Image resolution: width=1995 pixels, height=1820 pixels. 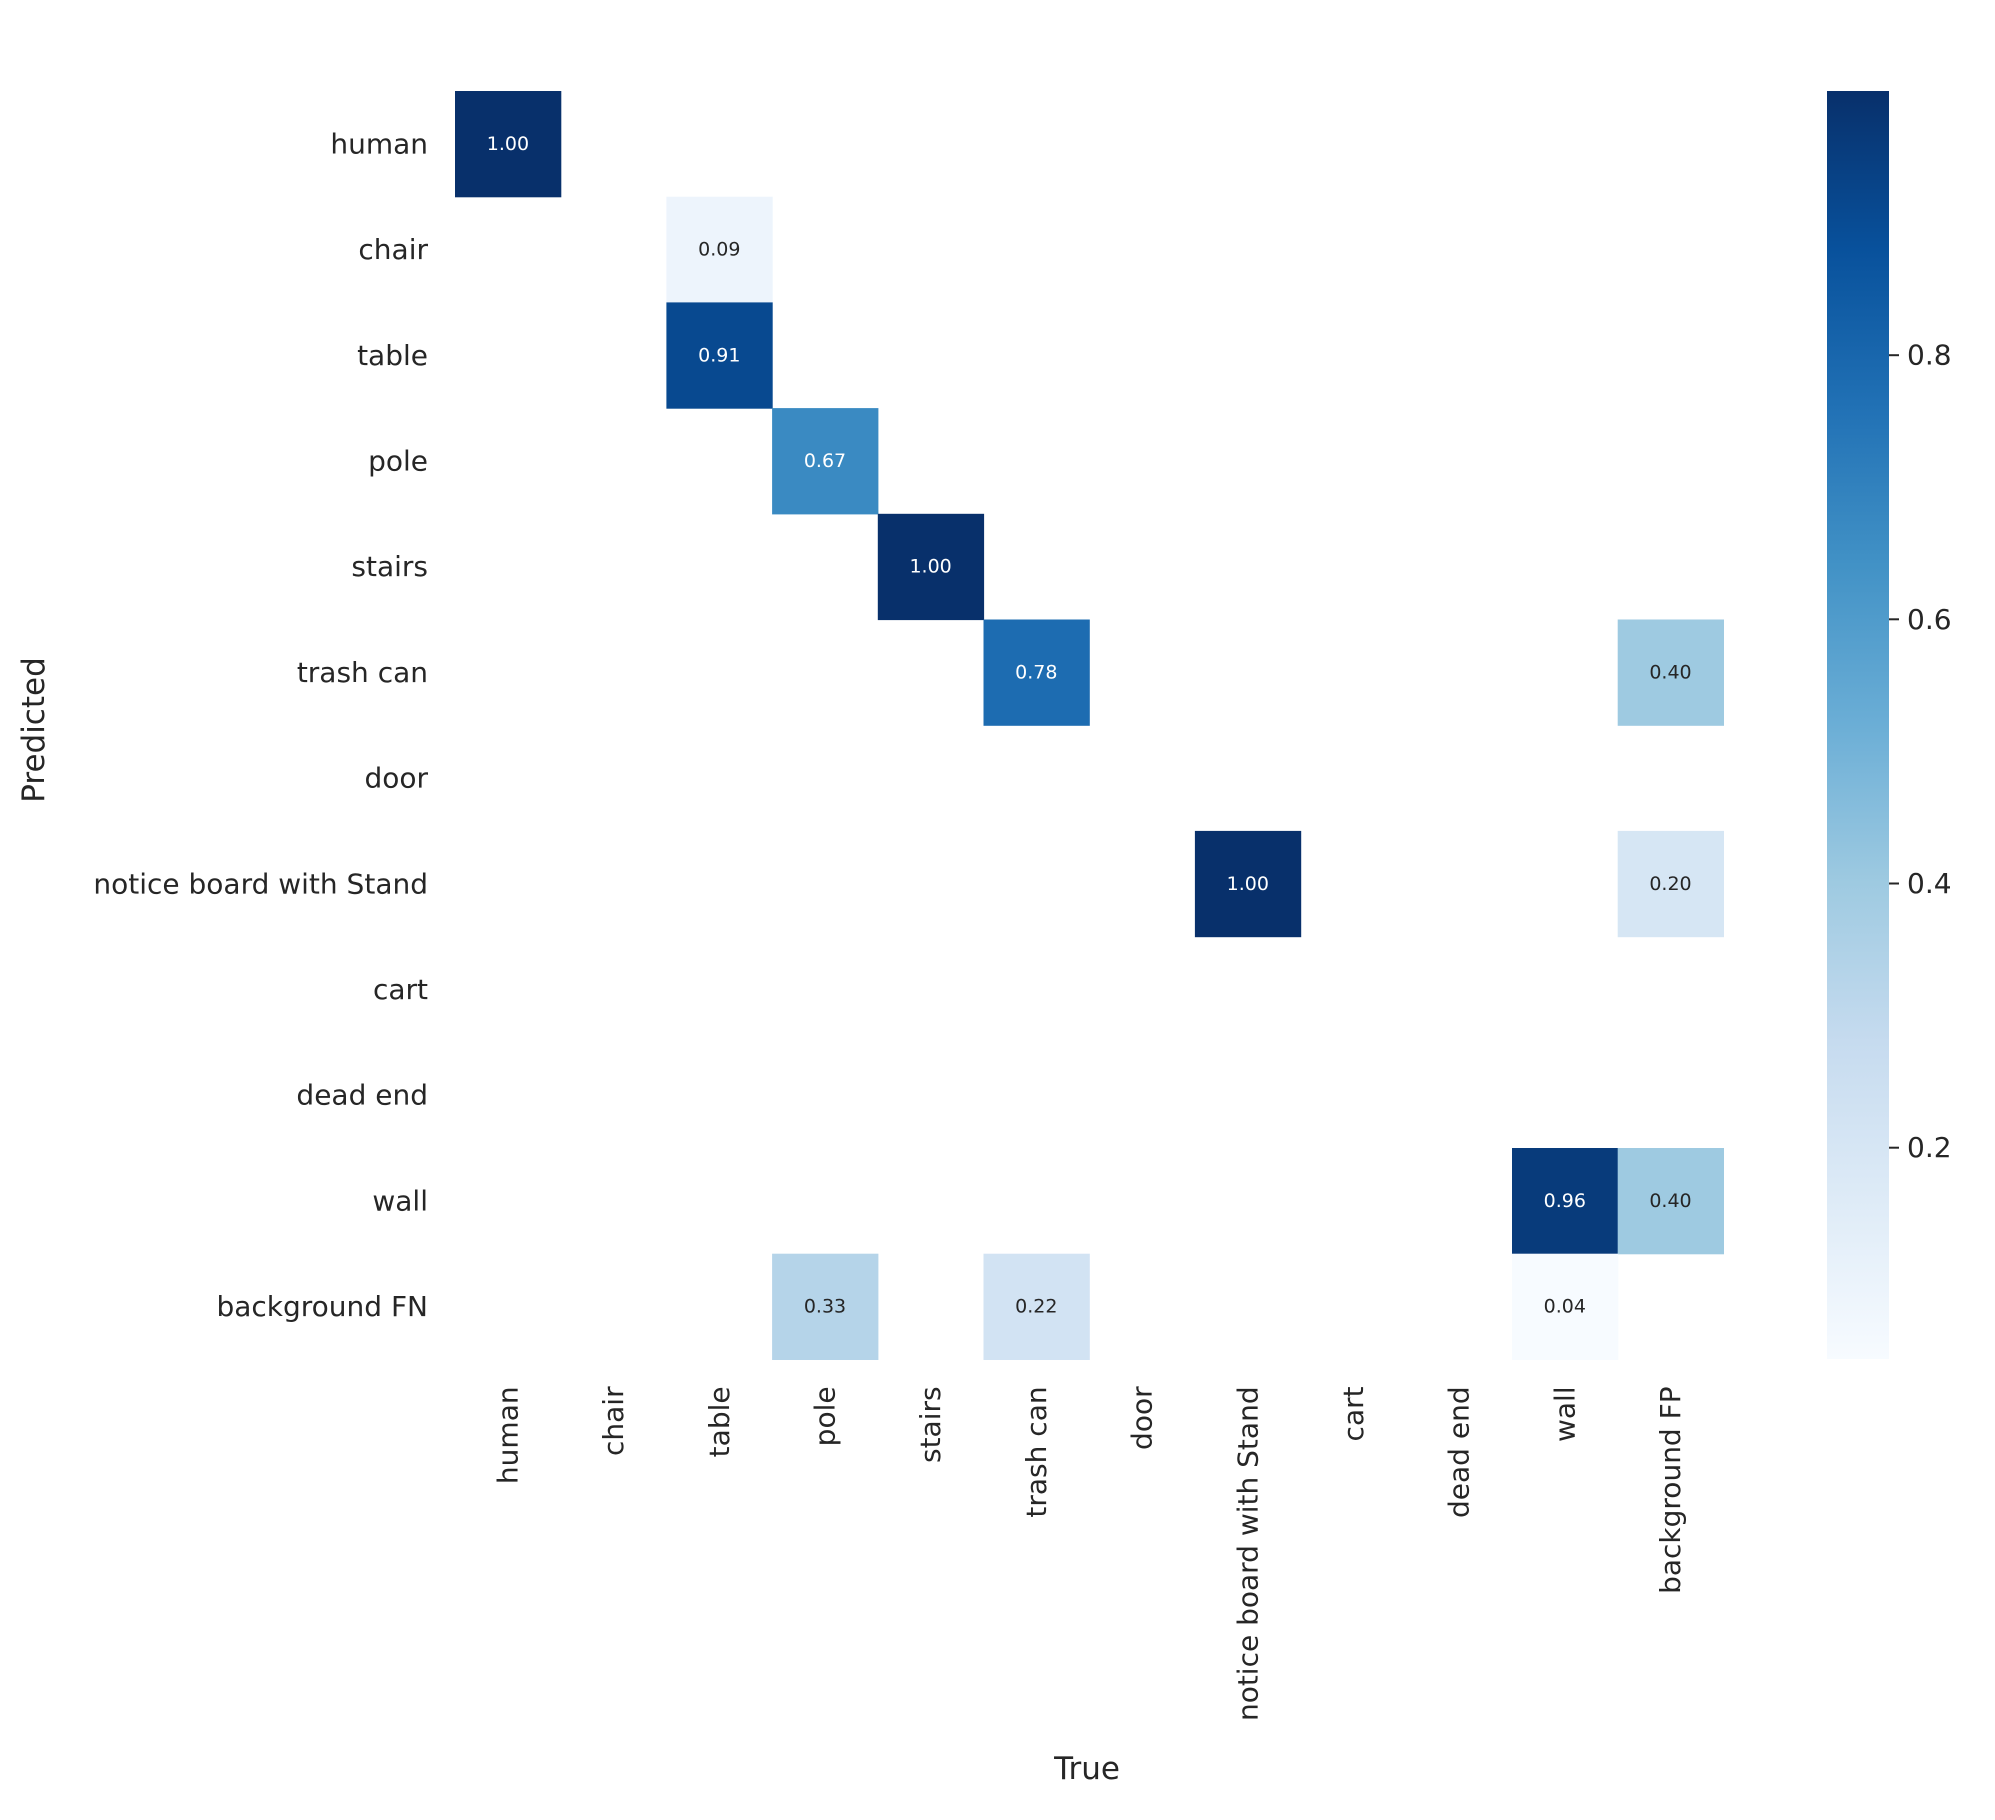 What do you see at coordinates (1858, 725) in the screenshot?
I see `colorbar-bar` at bounding box center [1858, 725].